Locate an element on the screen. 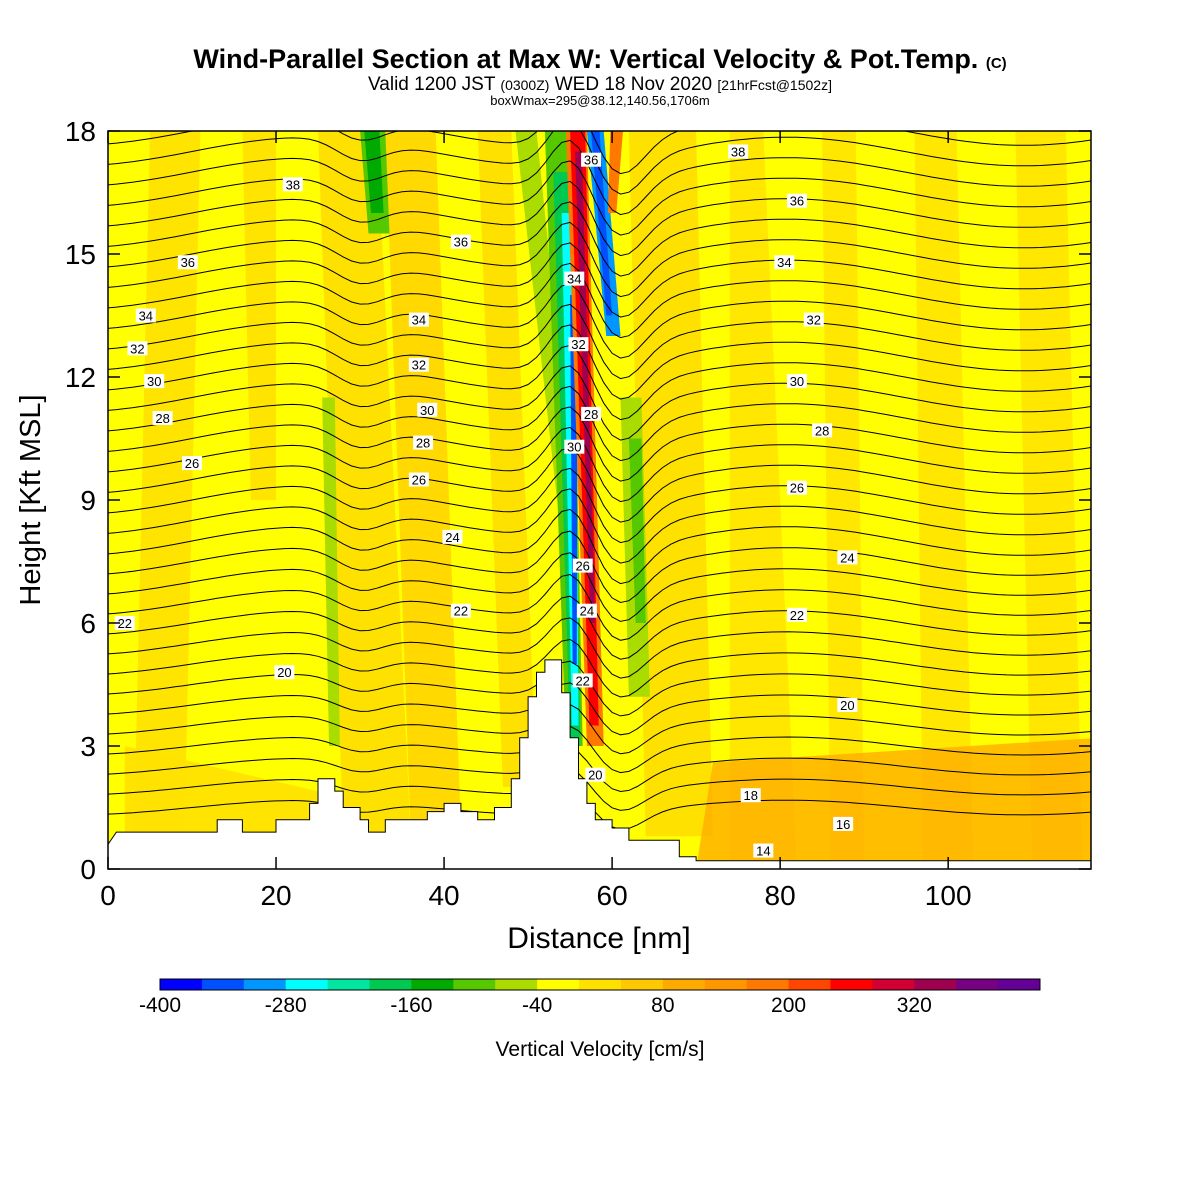 The width and height of the screenshot is (1200, 1200). y-tick-label: 9 is located at coordinates (88, 500).